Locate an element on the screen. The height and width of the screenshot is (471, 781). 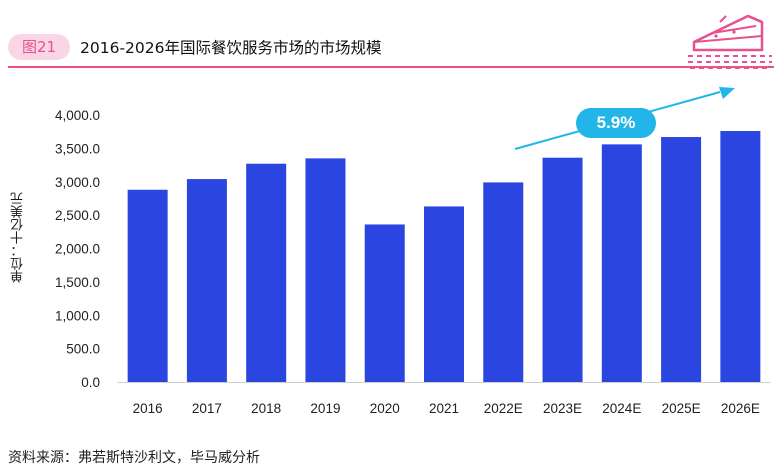
y-tick-label: 3,000.0 is located at coordinates (77, 182).